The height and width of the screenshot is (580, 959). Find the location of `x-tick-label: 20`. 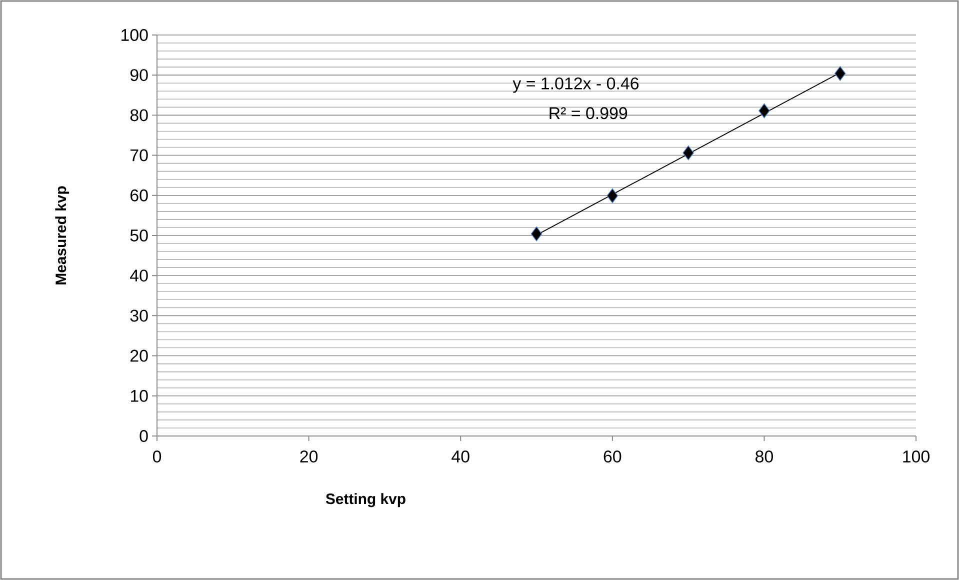

x-tick-label: 20 is located at coordinates (309, 456).